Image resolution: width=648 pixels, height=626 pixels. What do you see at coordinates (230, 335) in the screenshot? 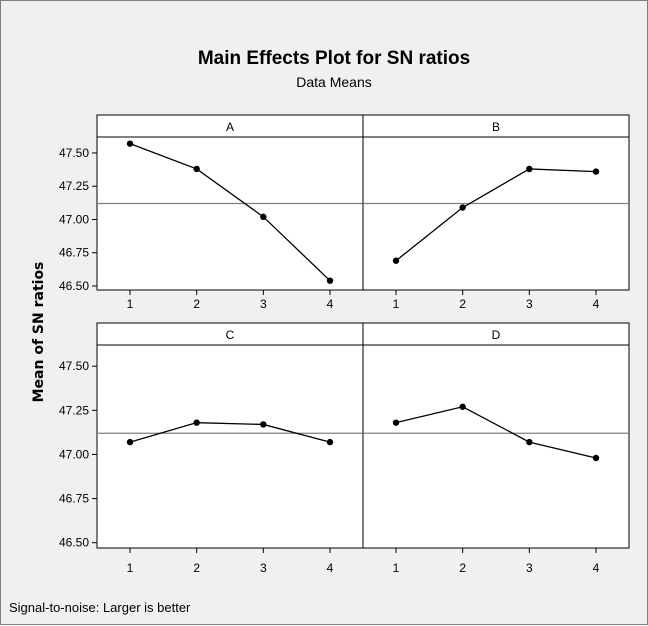
I see `panel-strip-label: C` at bounding box center [230, 335].